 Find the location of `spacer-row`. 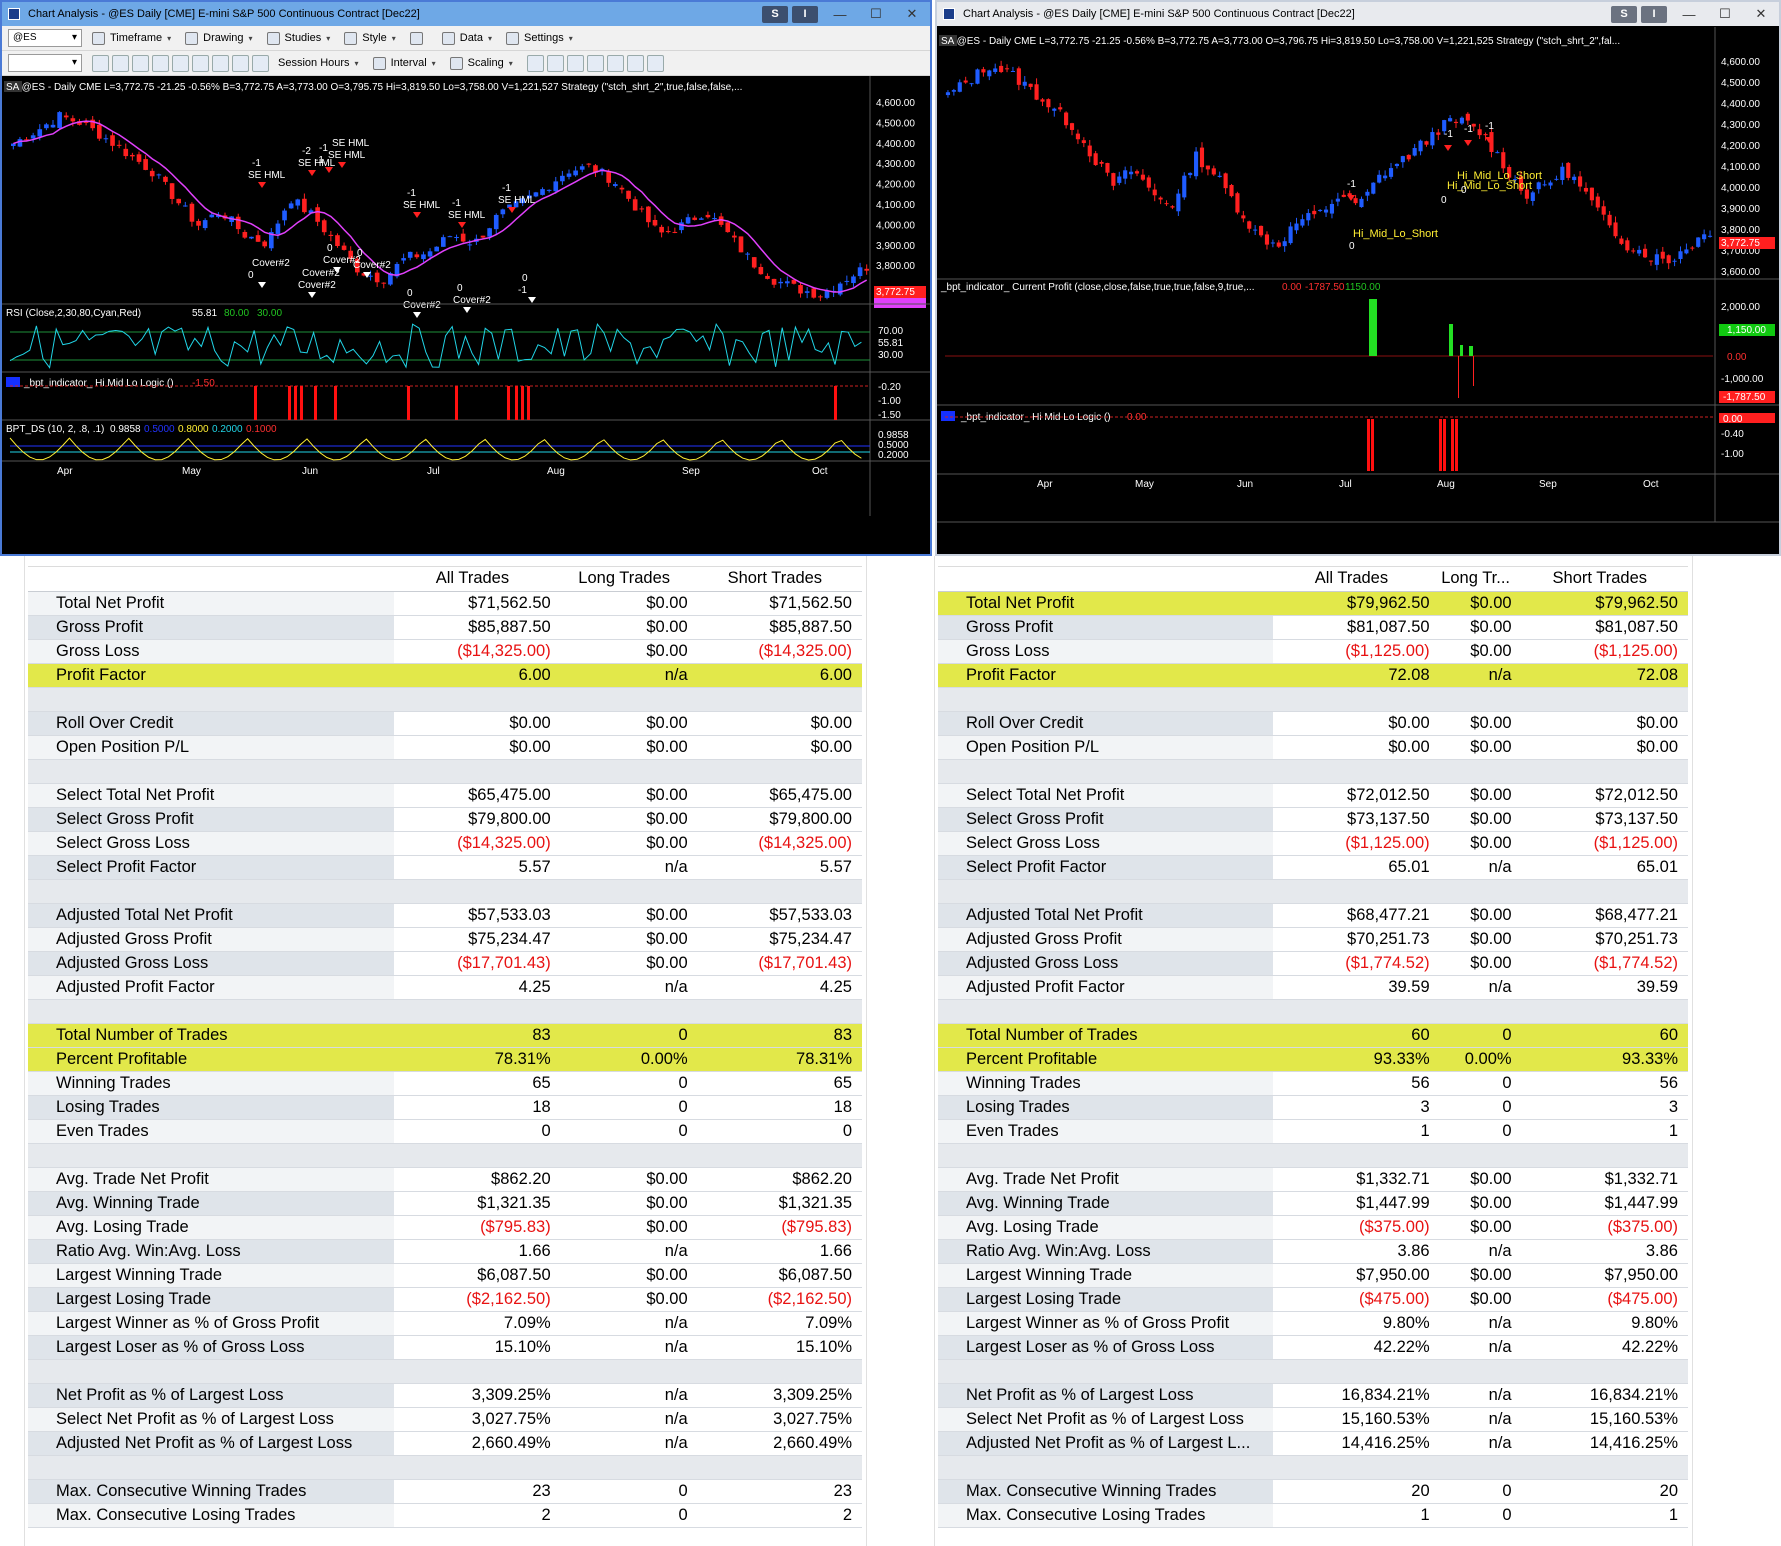

spacer-row is located at coordinates (1313, 1371).